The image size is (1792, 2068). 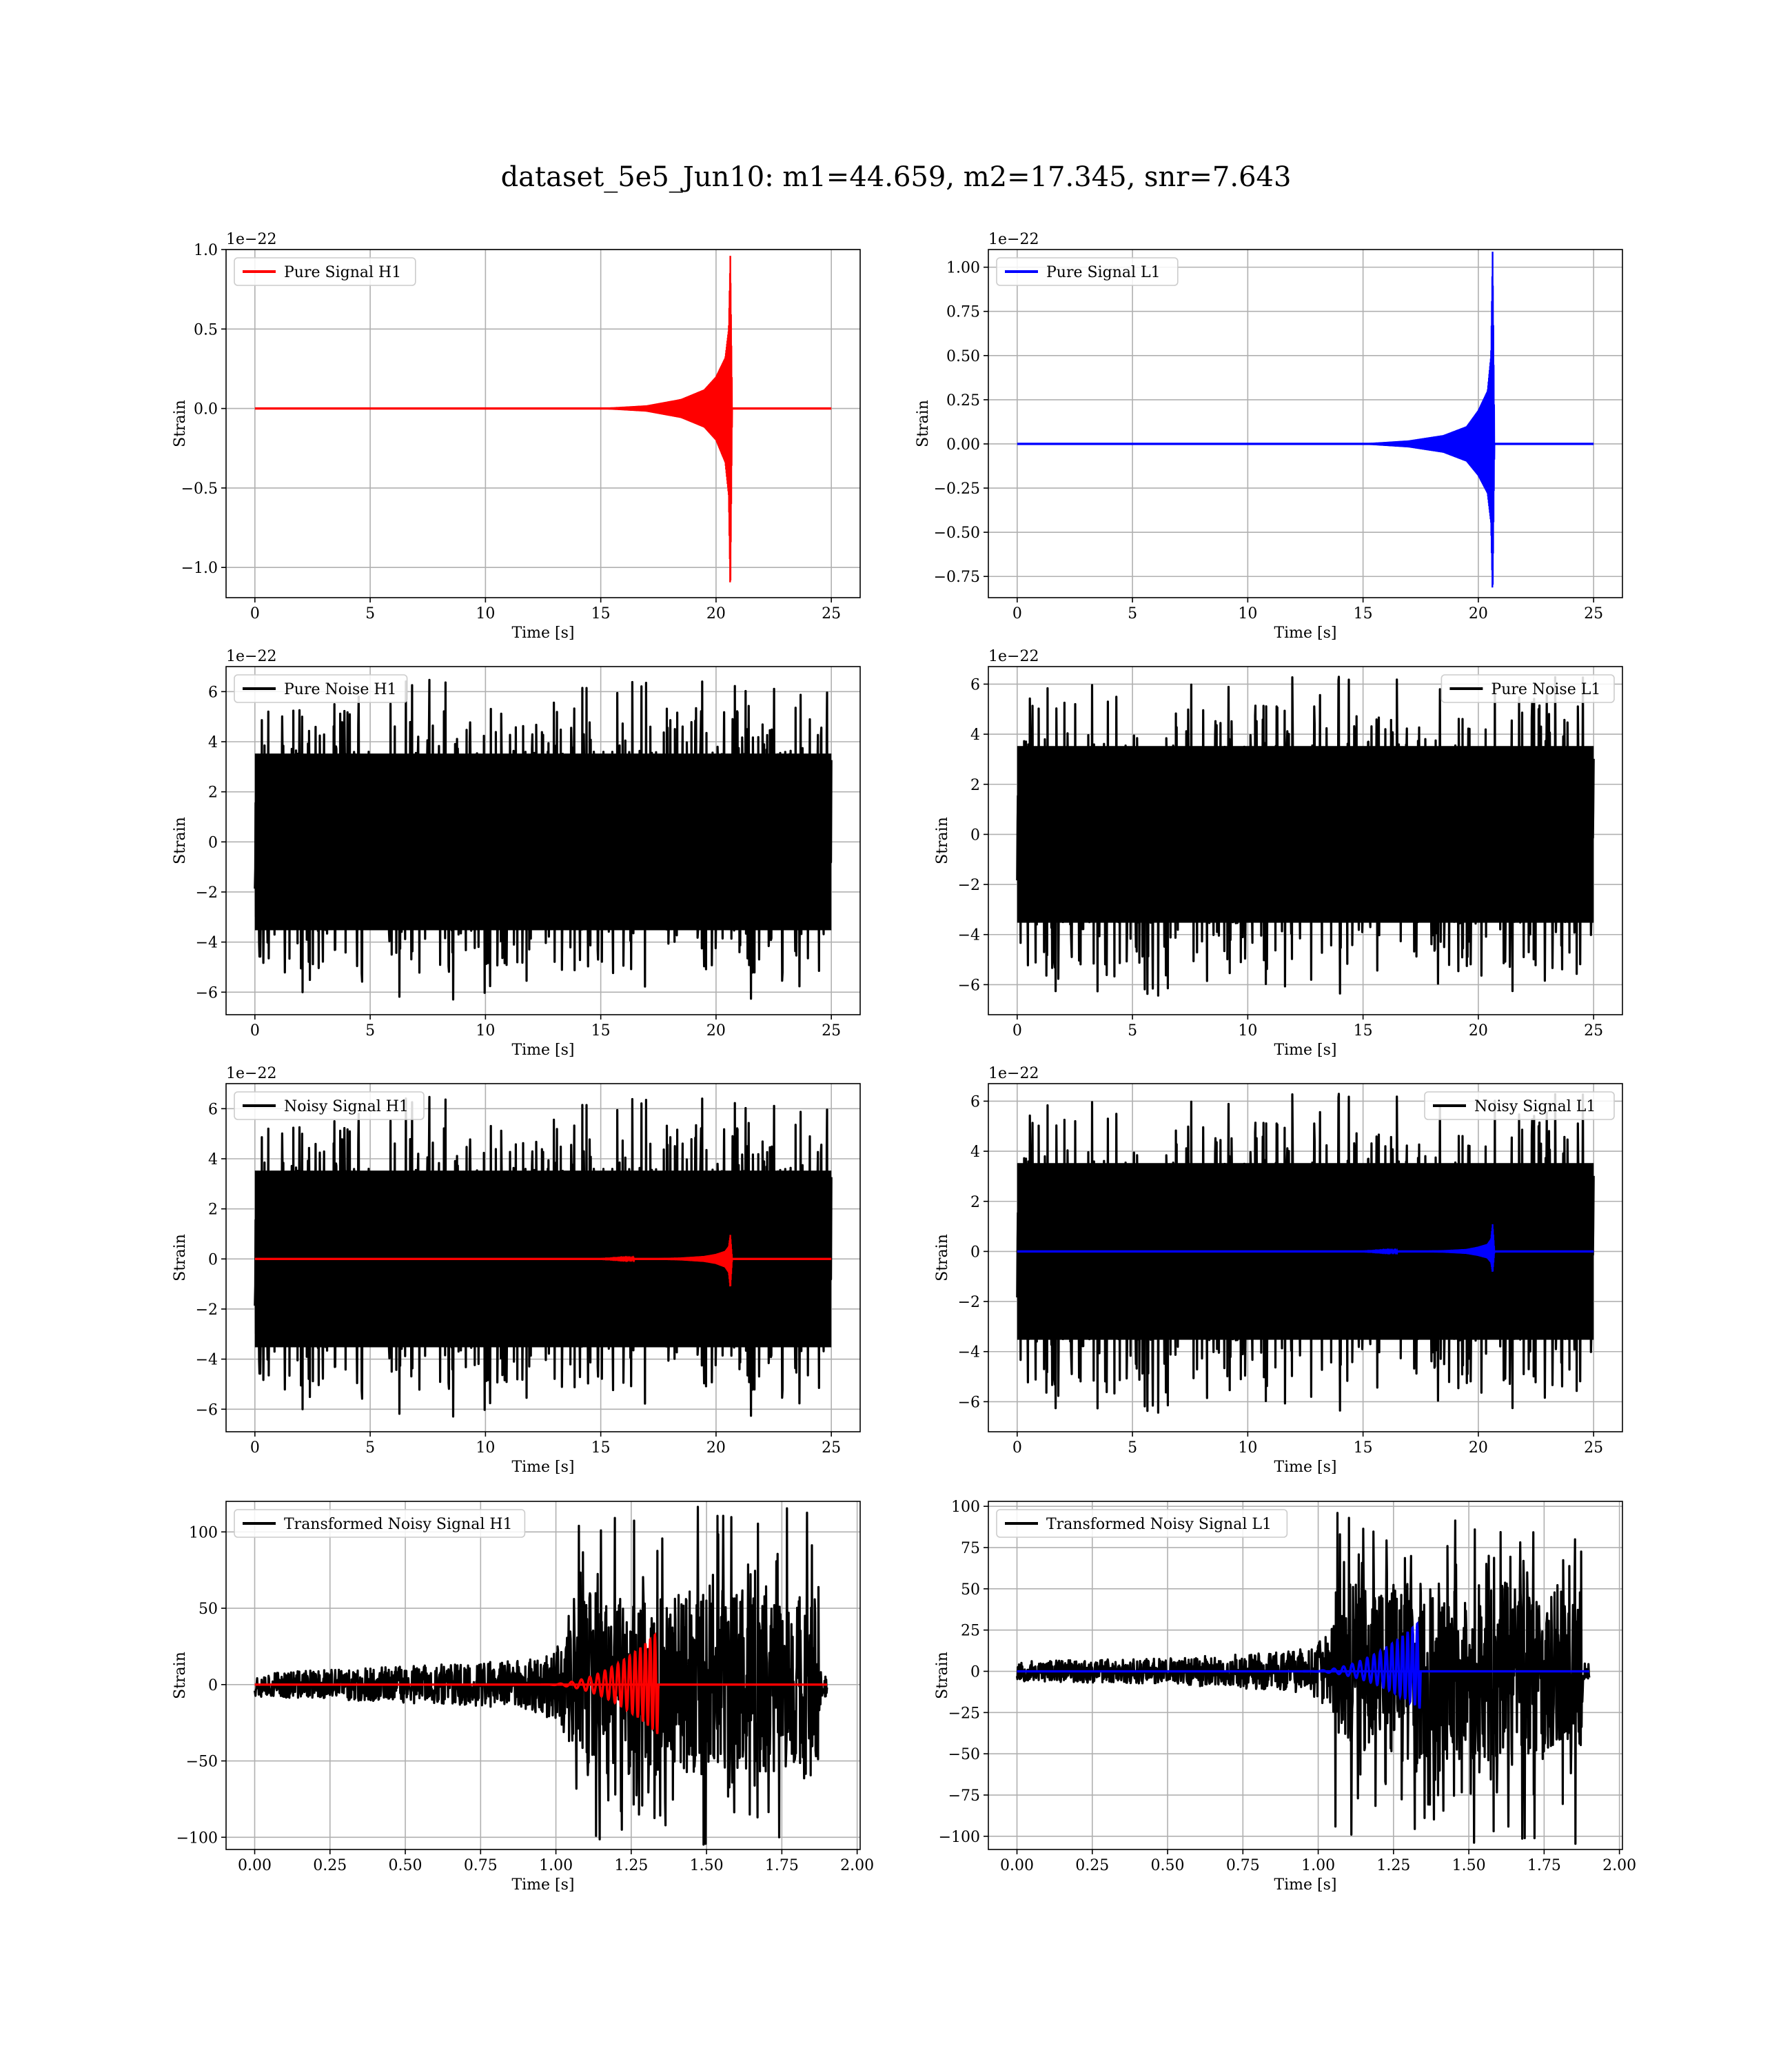 What do you see at coordinates (963, 356) in the screenshot?
I see `y-tick-label: 0.50` at bounding box center [963, 356].